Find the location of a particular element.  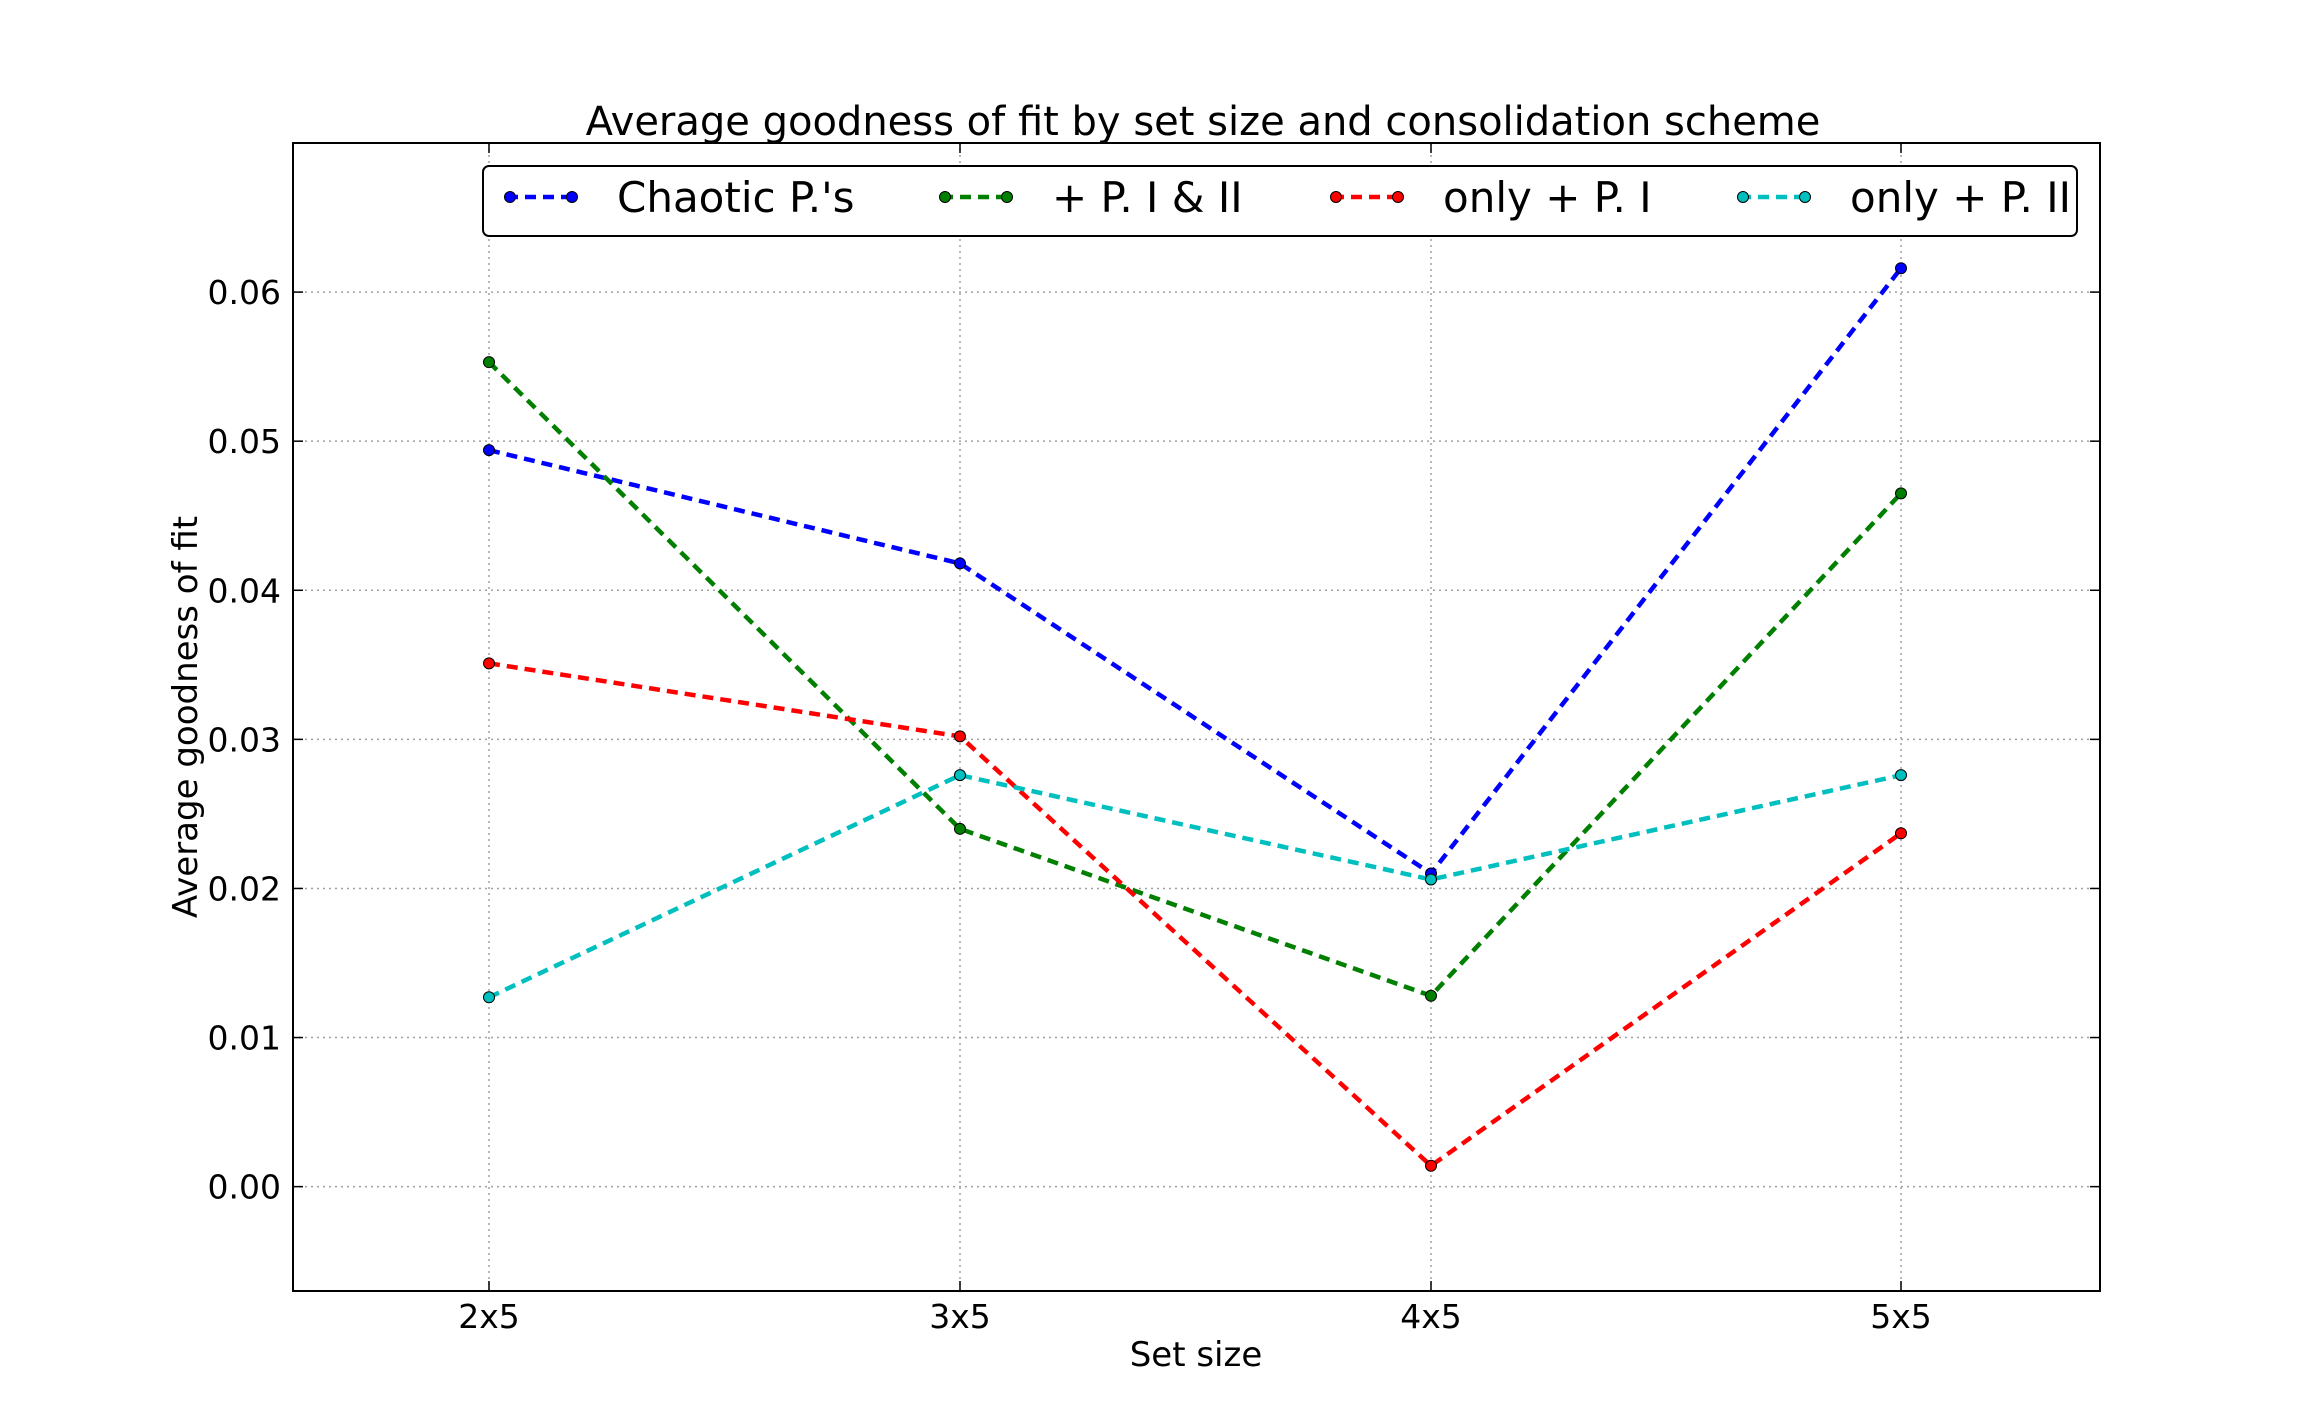

y-tick-label: 0.03 is located at coordinates (244, 739).